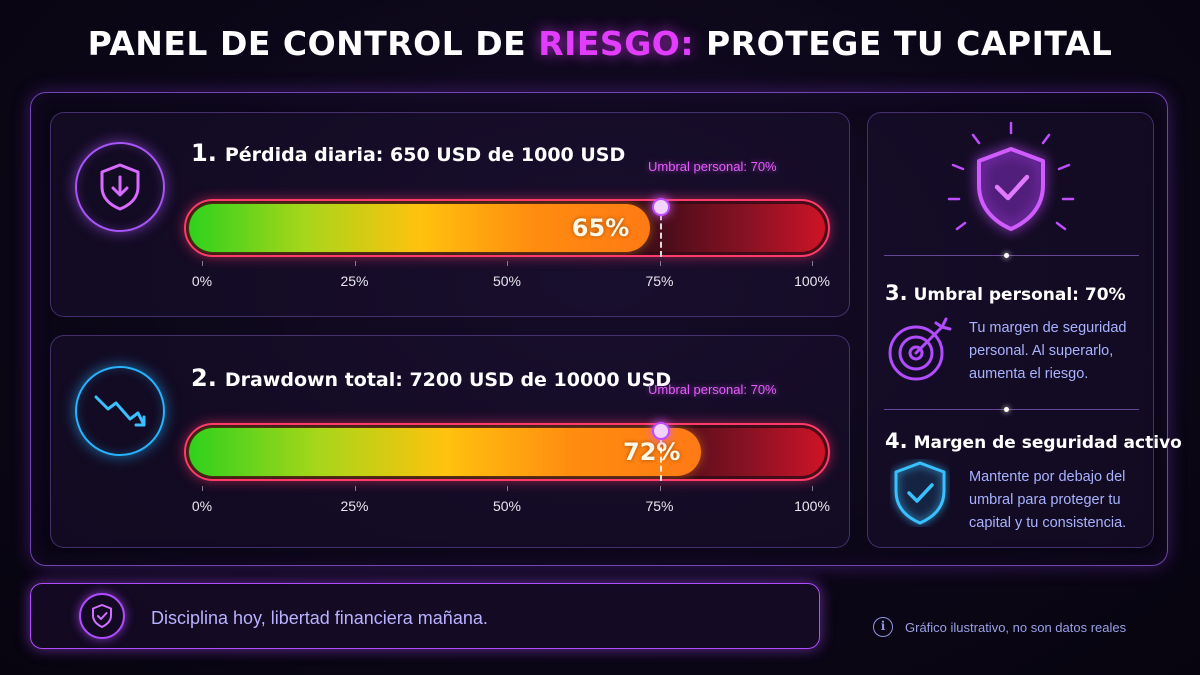 The width and height of the screenshot is (1200, 675). What do you see at coordinates (425, 155) in the screenshot?
I see `metric-1-label: Pérdida diaria: 650 USD de 1000 USD` at bounding box center [425, 155].